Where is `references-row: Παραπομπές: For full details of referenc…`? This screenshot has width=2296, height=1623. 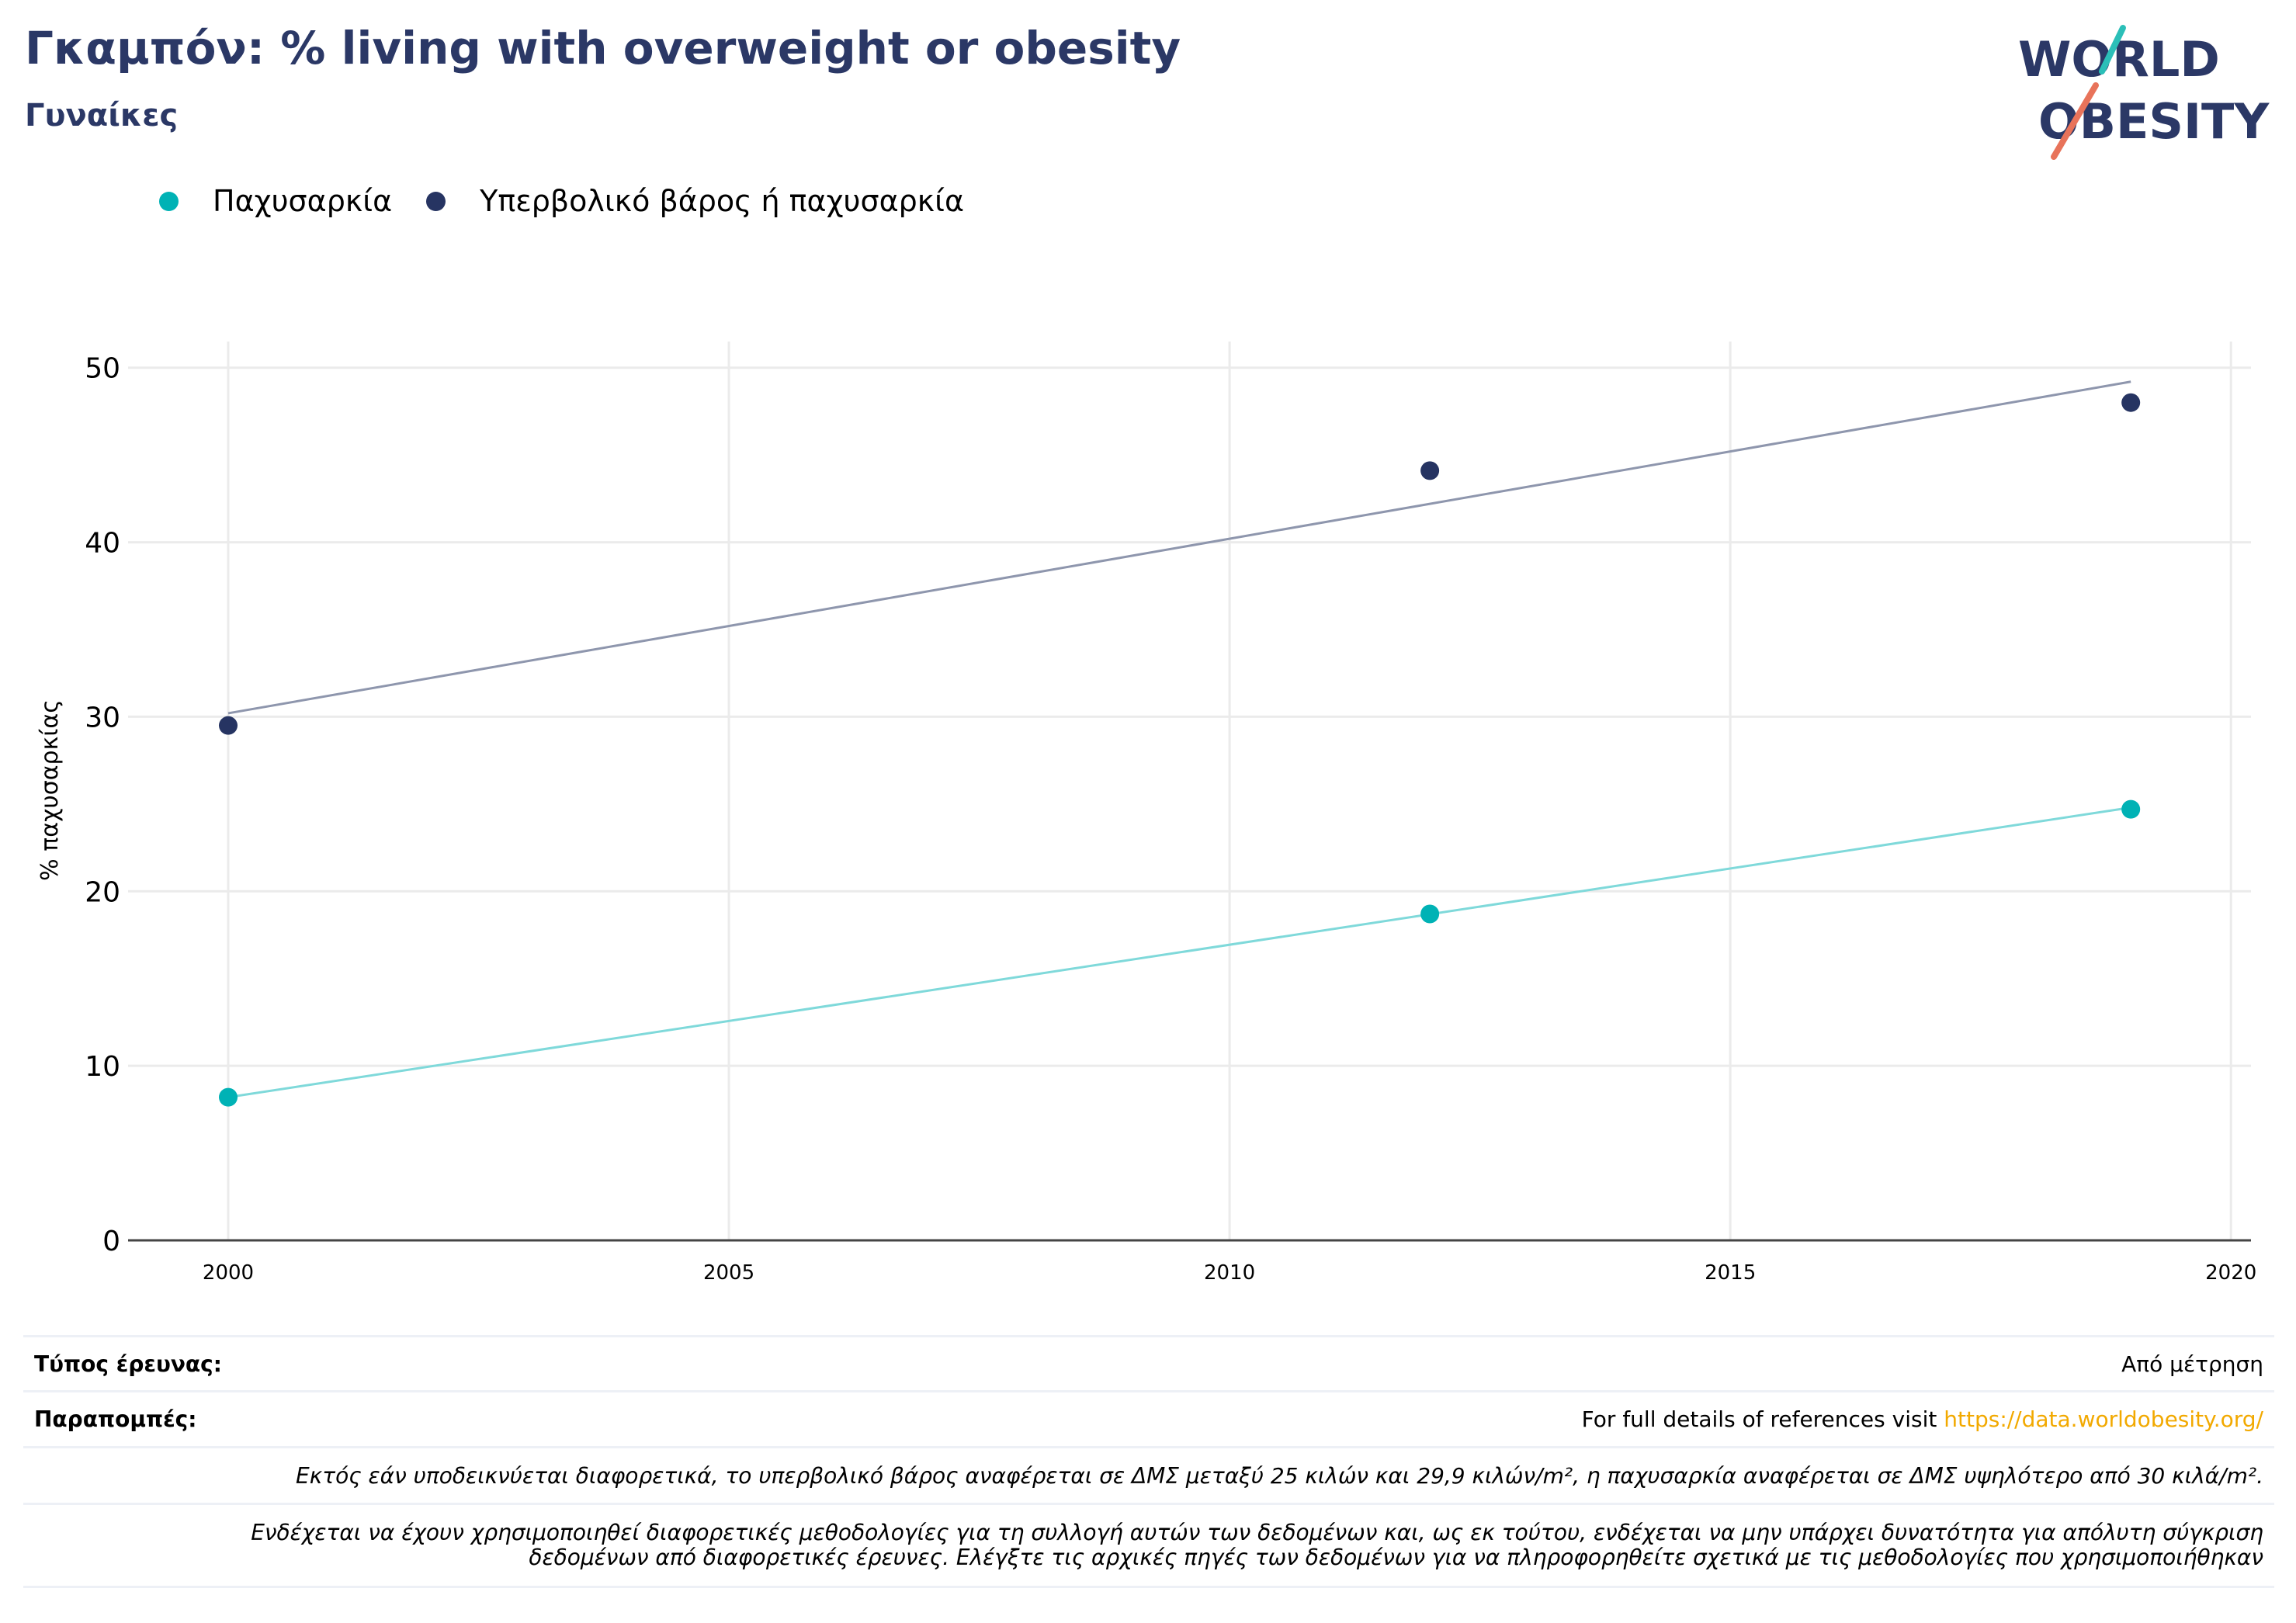 references-row: Παραπομπές: For full details of referenc… is located at coordinates (1148, 1418).